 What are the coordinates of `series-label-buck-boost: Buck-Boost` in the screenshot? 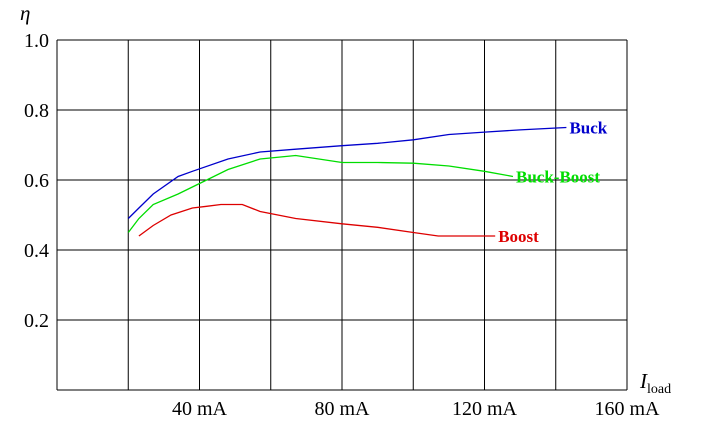 It's located at (558, 177).